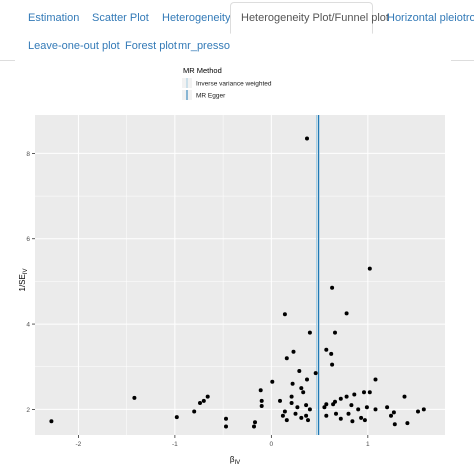  What do you see at coordinates (211, 96) in the screenshot?
I see `legend-label-egger: MR Egger` at bounding box center [211, 96].